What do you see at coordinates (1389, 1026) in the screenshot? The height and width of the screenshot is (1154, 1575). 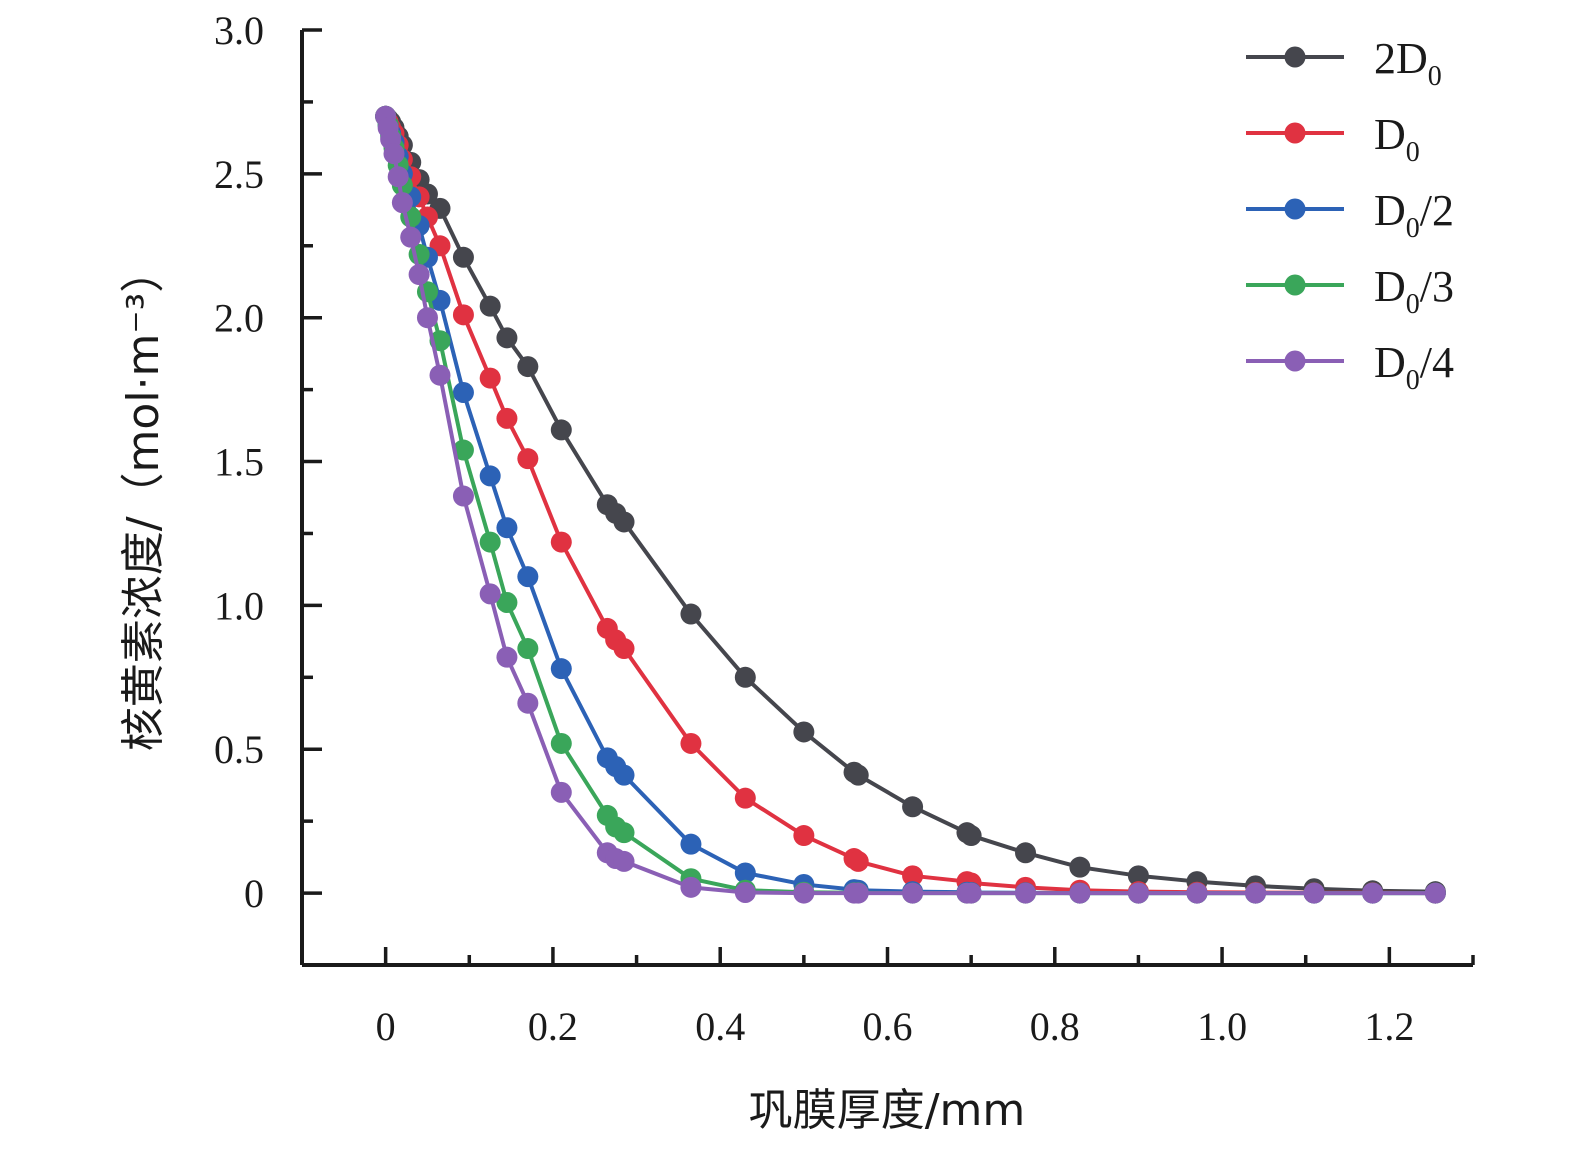 I see `x-tick-label: 1.2` at bounding box center [1389, 1026].